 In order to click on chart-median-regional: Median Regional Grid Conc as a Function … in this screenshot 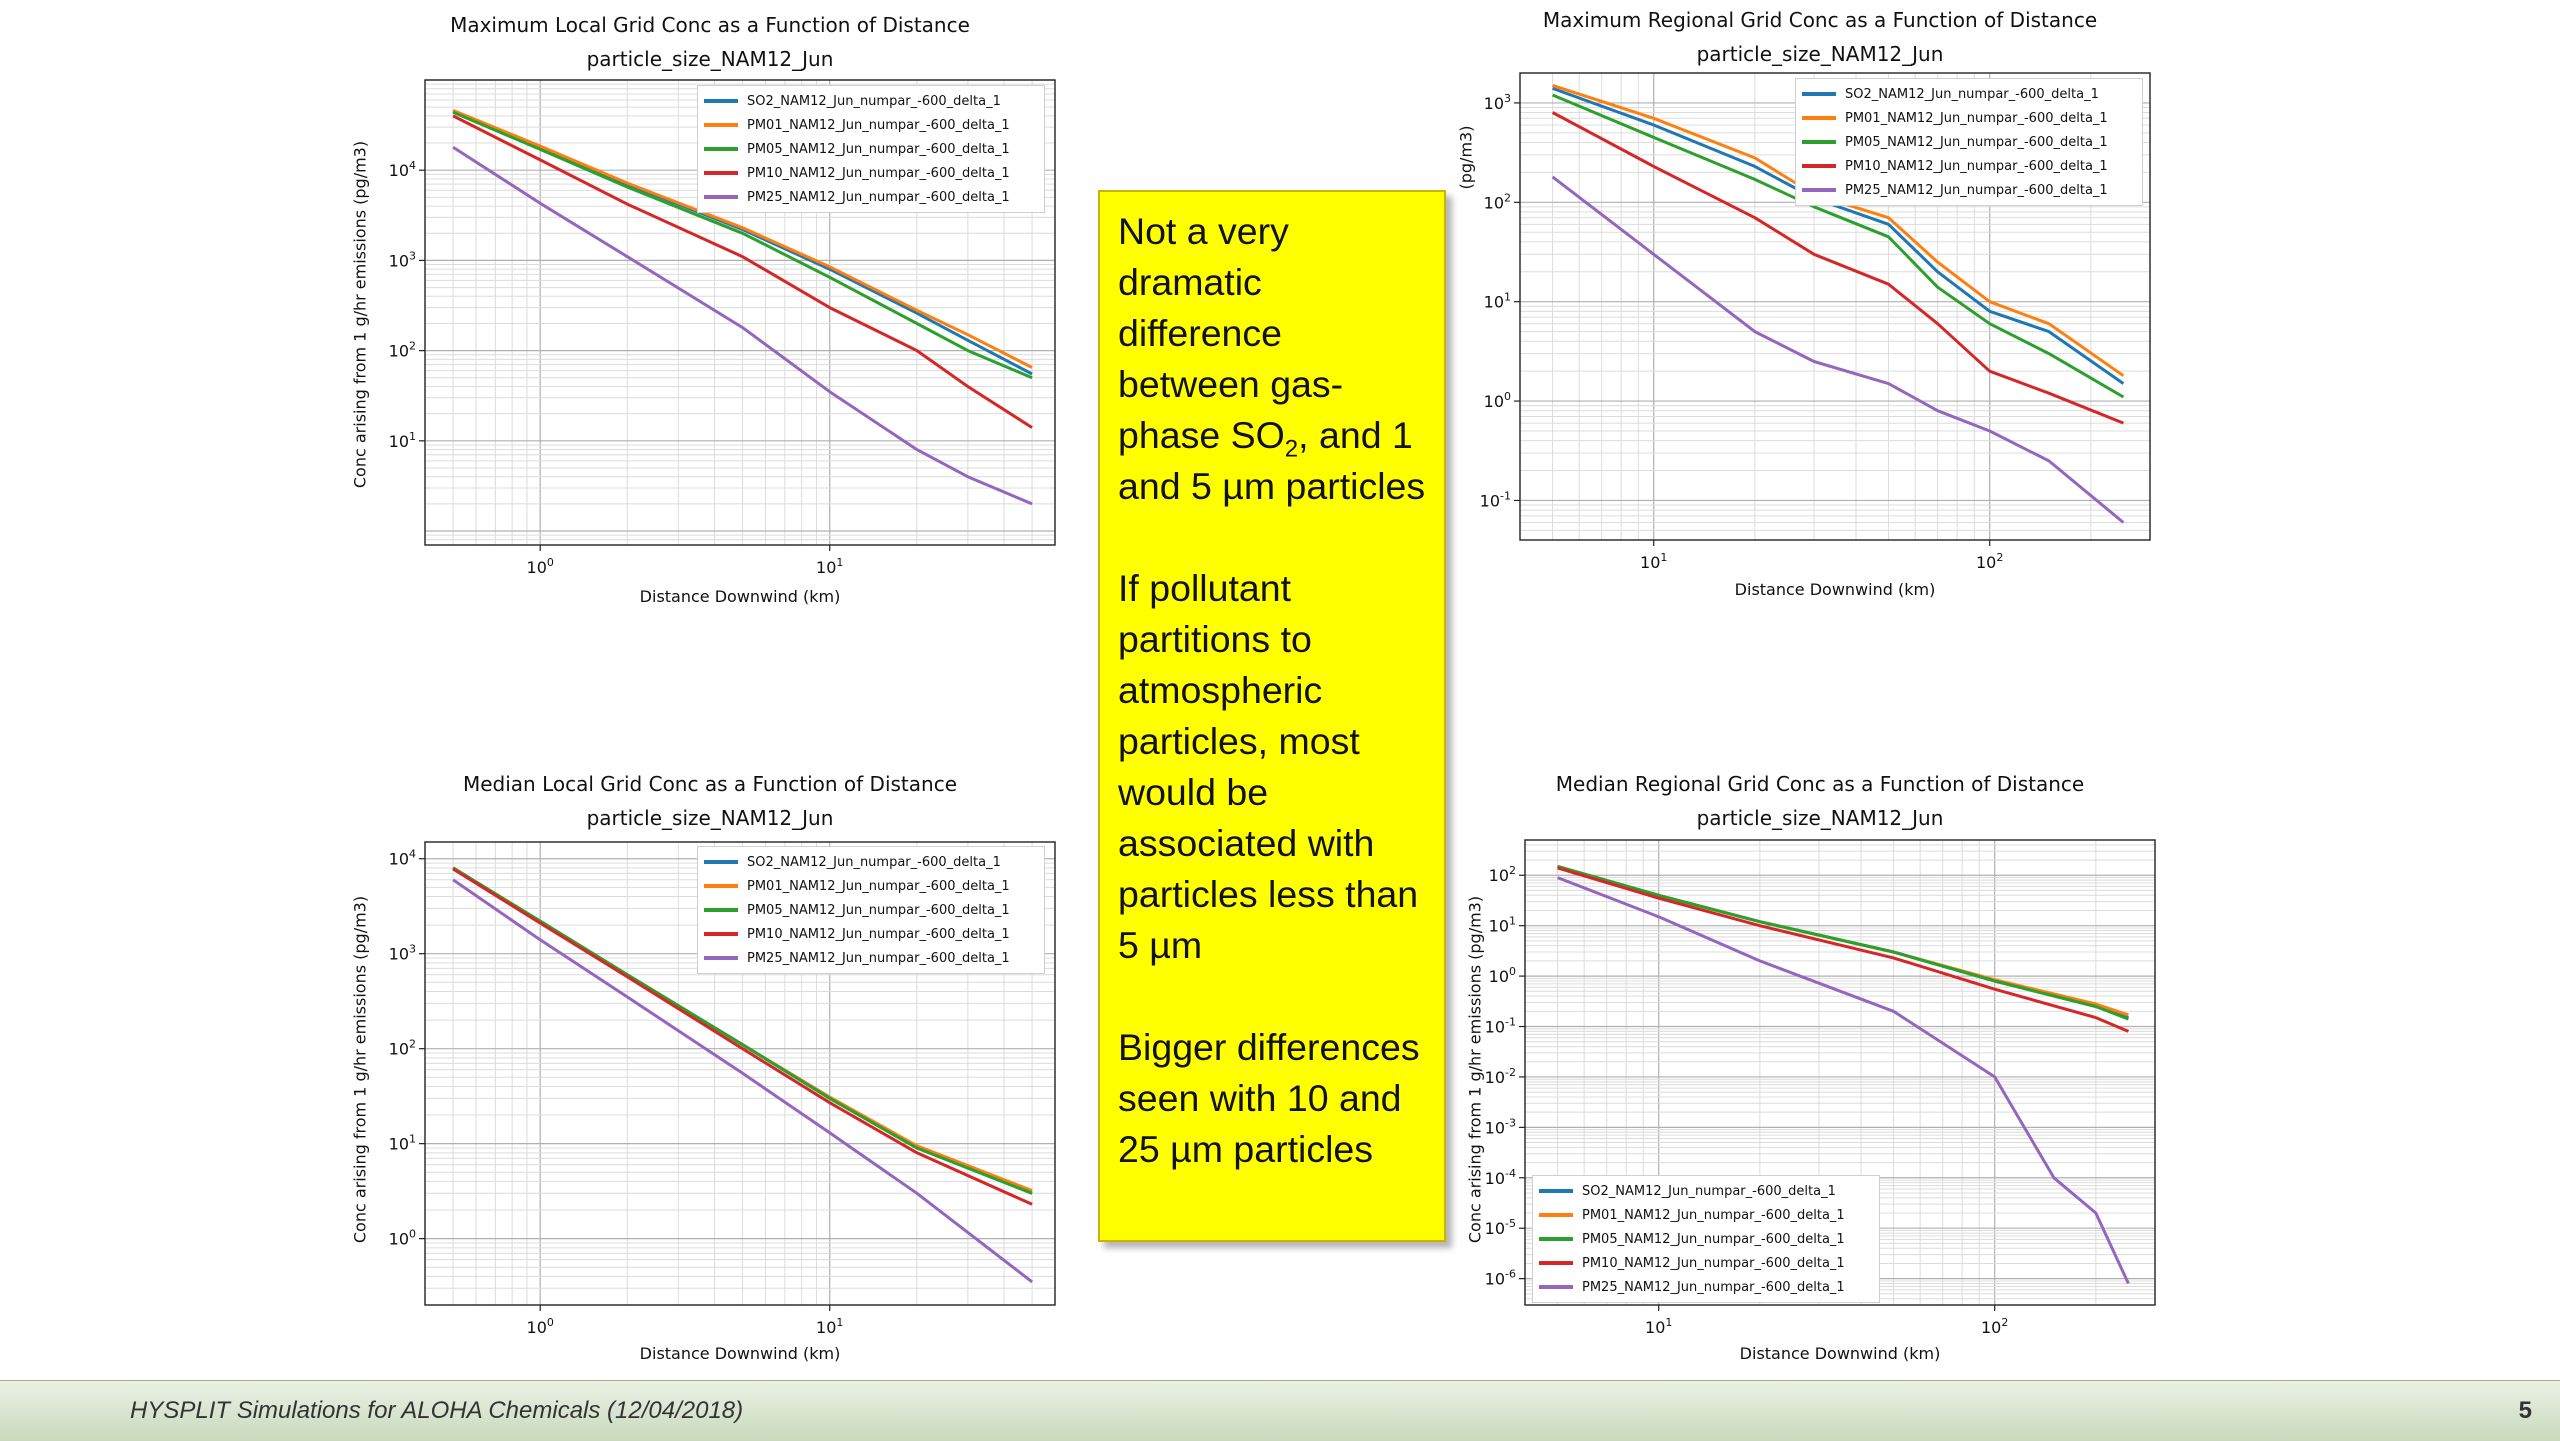, I will do `click(1820, 1080)`.